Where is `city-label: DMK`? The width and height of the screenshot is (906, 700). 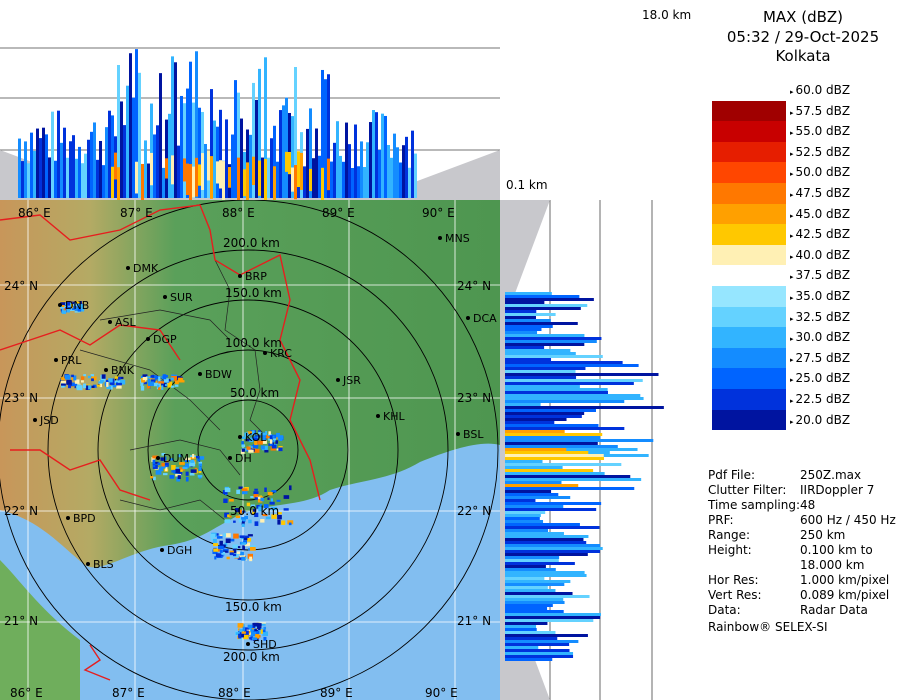
city-label: DMK is located at coordinates (146, 268).